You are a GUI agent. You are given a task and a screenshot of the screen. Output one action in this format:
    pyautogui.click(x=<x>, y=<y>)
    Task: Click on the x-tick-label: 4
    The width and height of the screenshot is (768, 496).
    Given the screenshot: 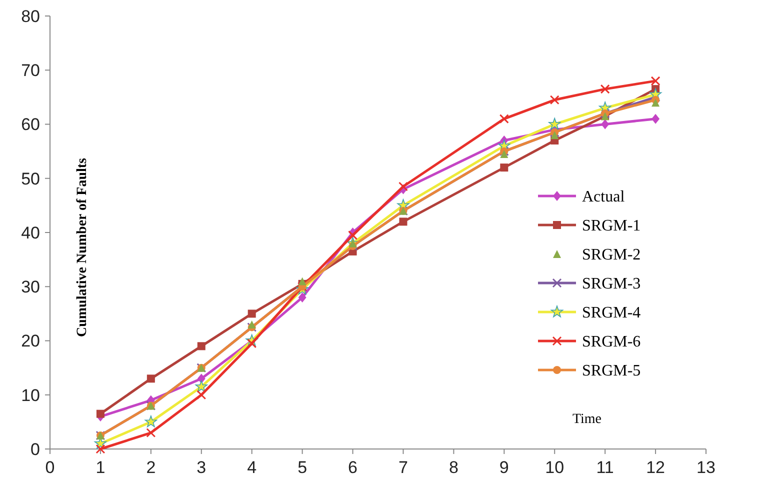 What is the action you would take?
    pyautogui.click(x=252, y=467)
    